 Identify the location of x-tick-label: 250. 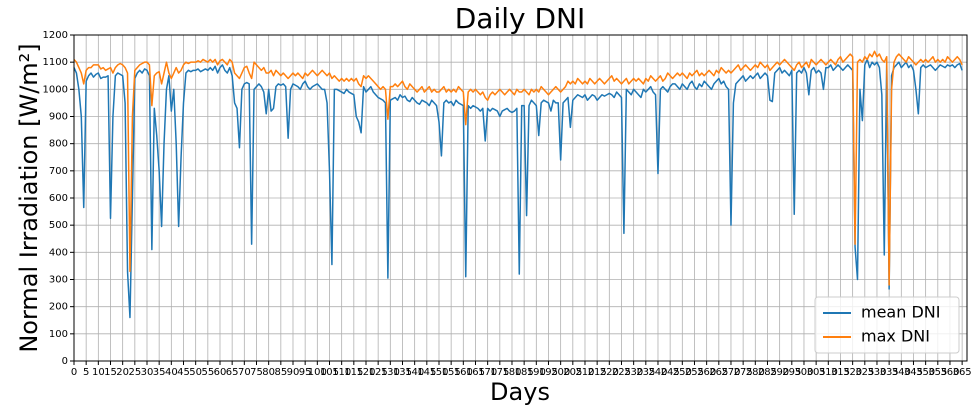
(682, 372).